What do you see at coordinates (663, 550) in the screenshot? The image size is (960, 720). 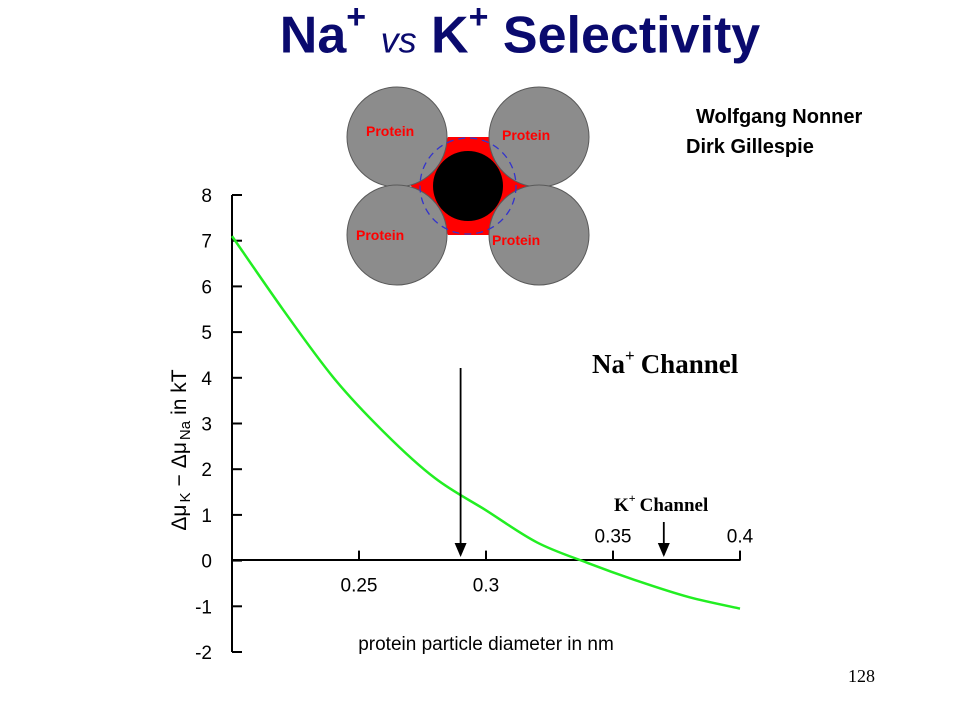 I see `k-channel-arrowhead` at bounding box center [663, 550].